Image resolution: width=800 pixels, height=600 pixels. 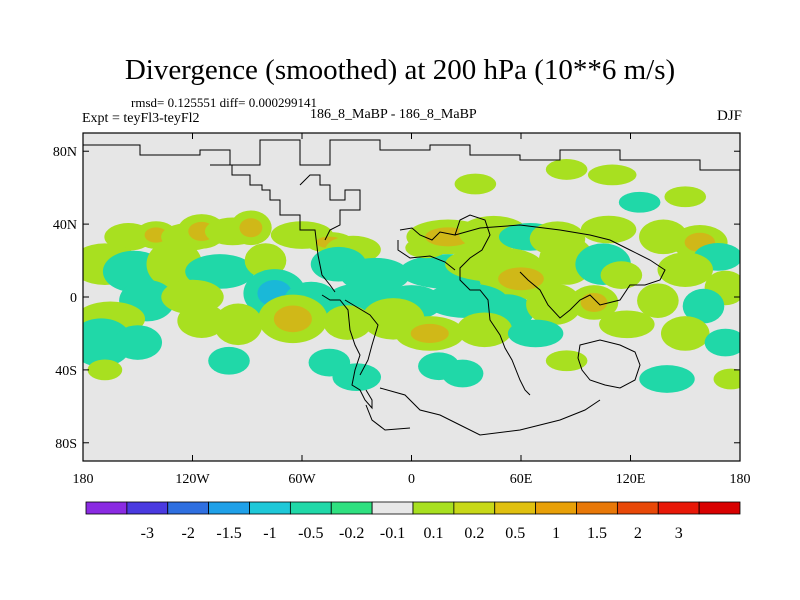 I want to click on x-tick-label: 120E, so click(x=631, y=479).